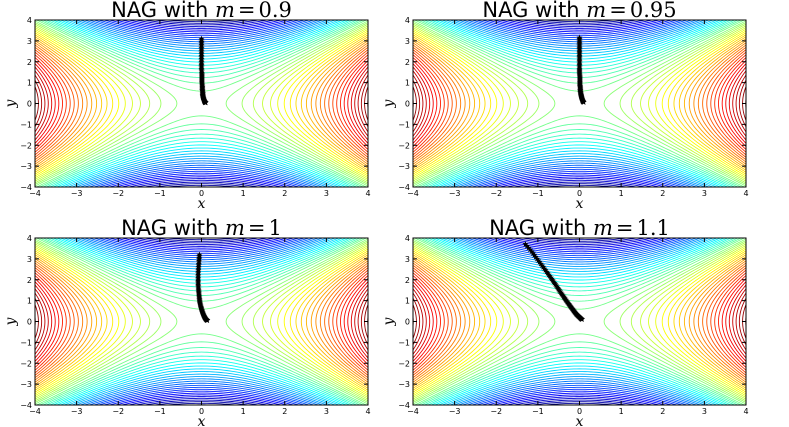 This screenshot has height=427, width=789. Describe the element at coordinates (662, 193) in the screenshot. I see `x-tick-label: 2` at that location.